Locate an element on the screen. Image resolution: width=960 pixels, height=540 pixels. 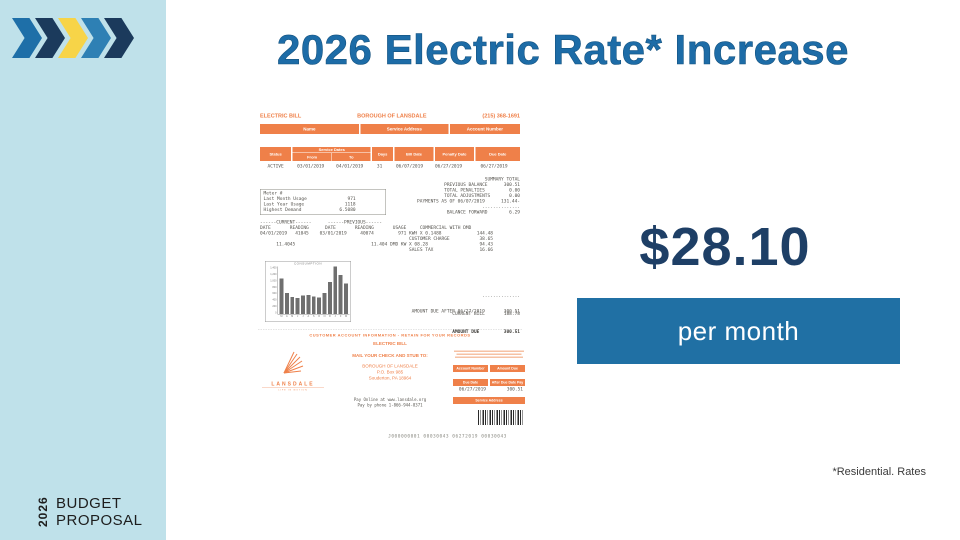
price-amount: $28.10 is located at coordinates (725, 247).